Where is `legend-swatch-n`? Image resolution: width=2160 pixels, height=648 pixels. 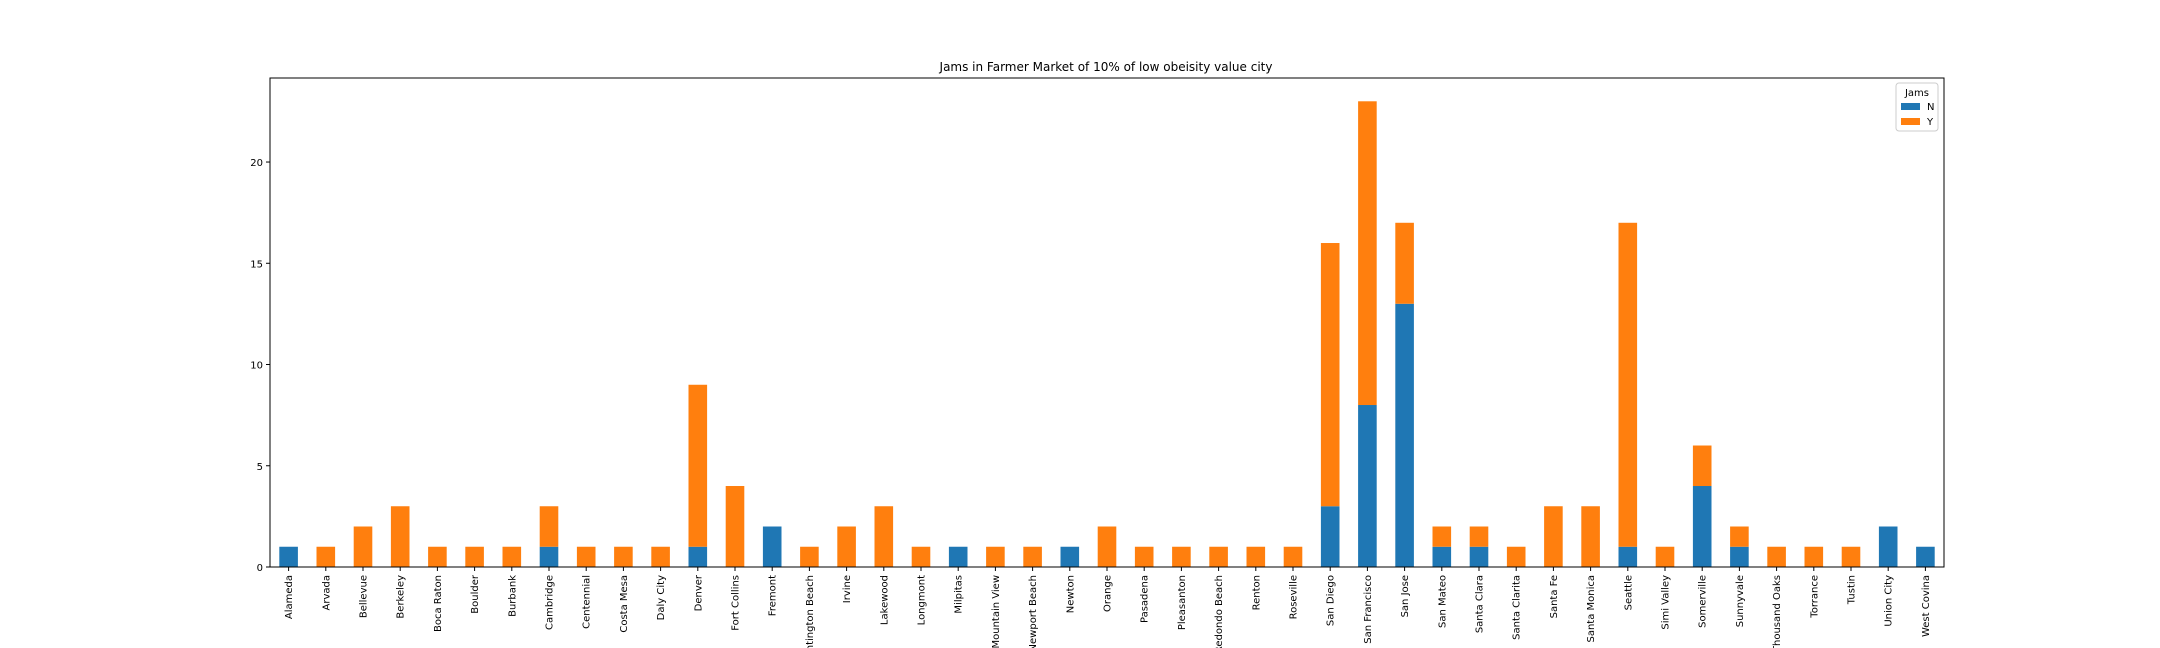 legend-swatch-n is located at coordinates (1910, 106).